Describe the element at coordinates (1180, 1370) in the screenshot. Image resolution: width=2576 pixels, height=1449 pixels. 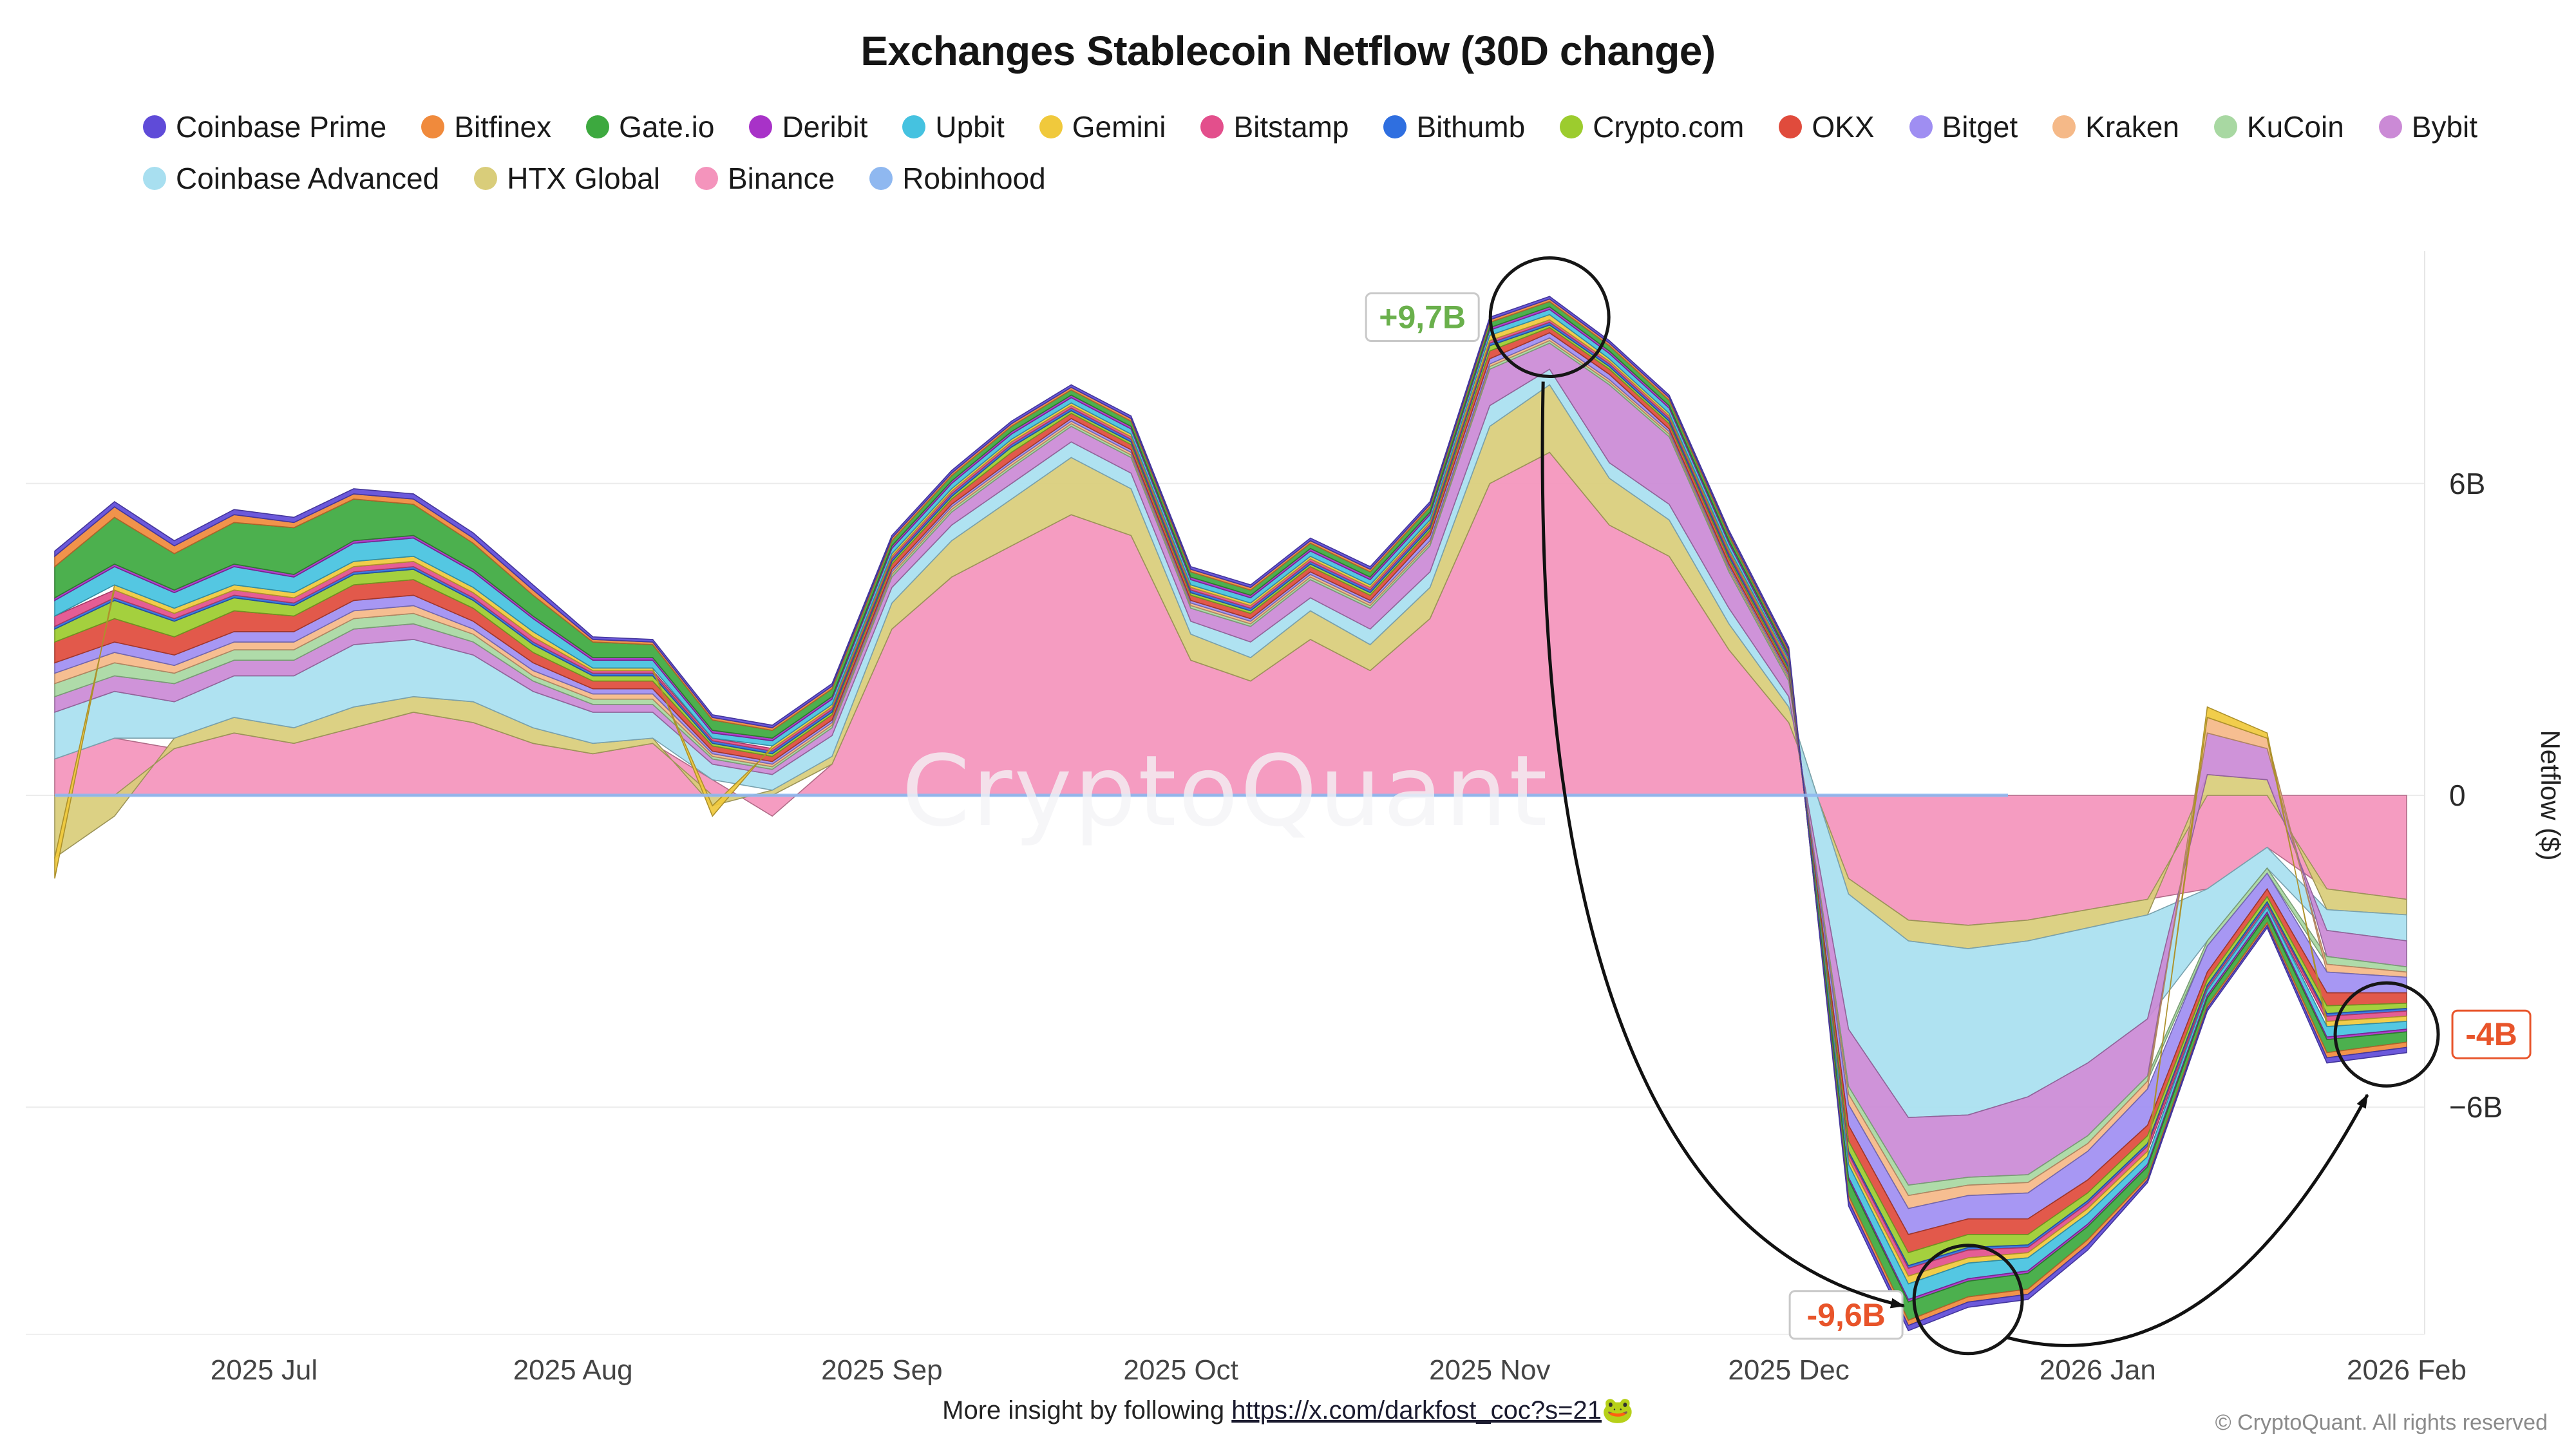
I see `x-tick-label: 2025 Oct` at that location.